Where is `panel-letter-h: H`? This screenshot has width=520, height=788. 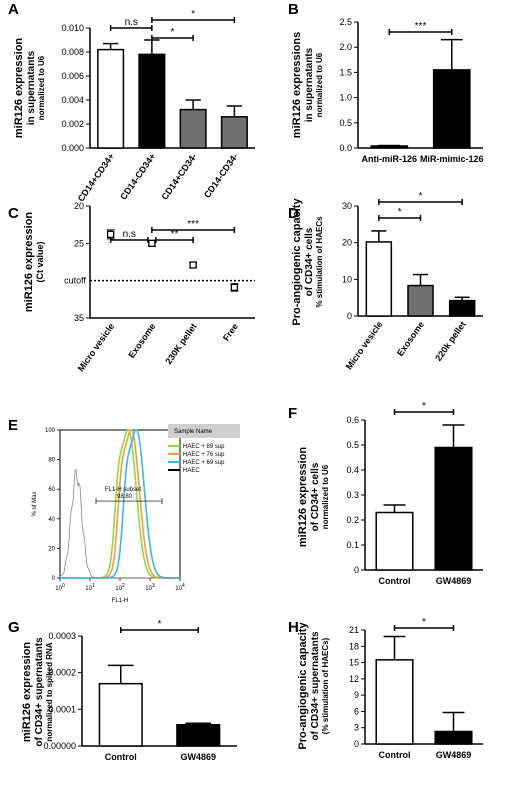 panel-letter-h: H is located at coordinates (293, 627).